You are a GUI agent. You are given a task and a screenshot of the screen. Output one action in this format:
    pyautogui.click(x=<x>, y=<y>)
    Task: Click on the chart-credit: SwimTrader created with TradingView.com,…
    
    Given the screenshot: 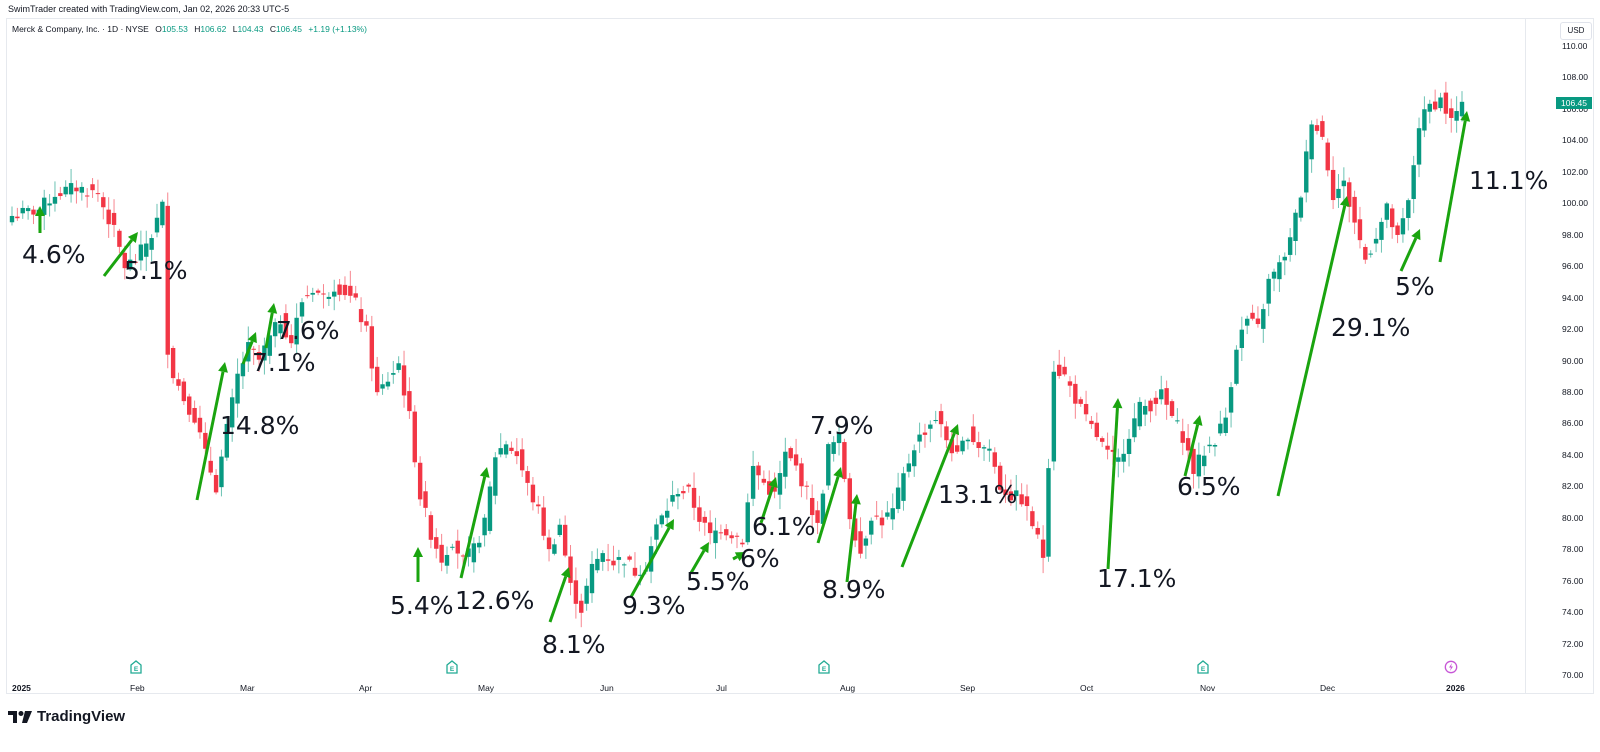 What is the action you would take?
    pyautogui.click(x=149, y=9)
    